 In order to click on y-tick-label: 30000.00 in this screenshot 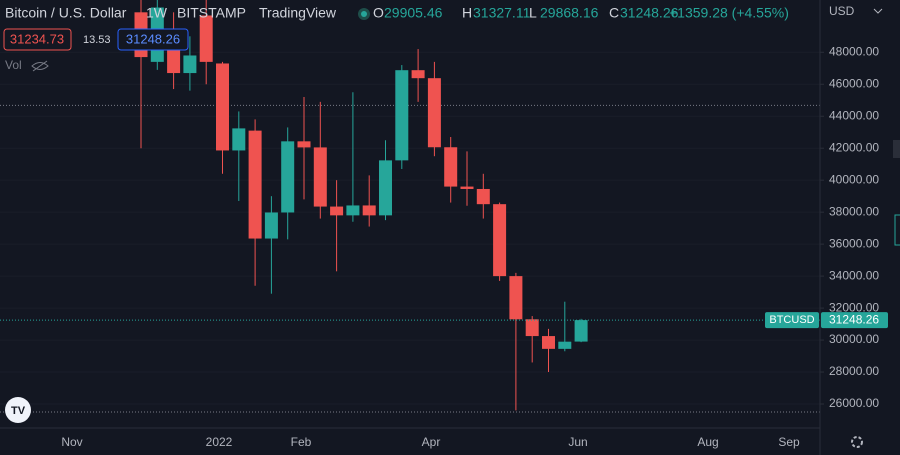, I will do `click(854, 339)`.